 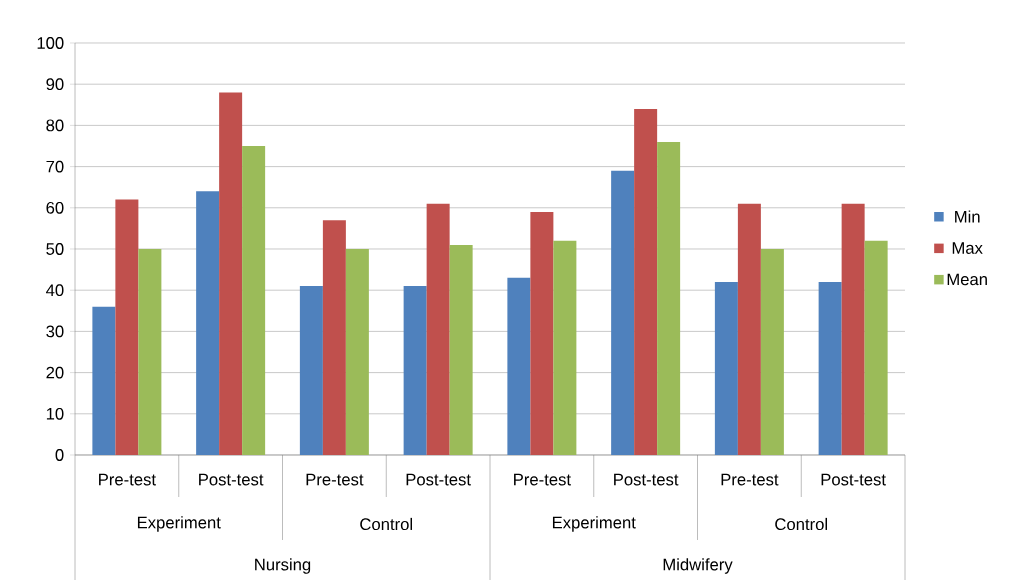 What do you see at coordinates (55, 166) in the screenshot?
I see `y-tick-label: 70` at bounding box center [55, 166].